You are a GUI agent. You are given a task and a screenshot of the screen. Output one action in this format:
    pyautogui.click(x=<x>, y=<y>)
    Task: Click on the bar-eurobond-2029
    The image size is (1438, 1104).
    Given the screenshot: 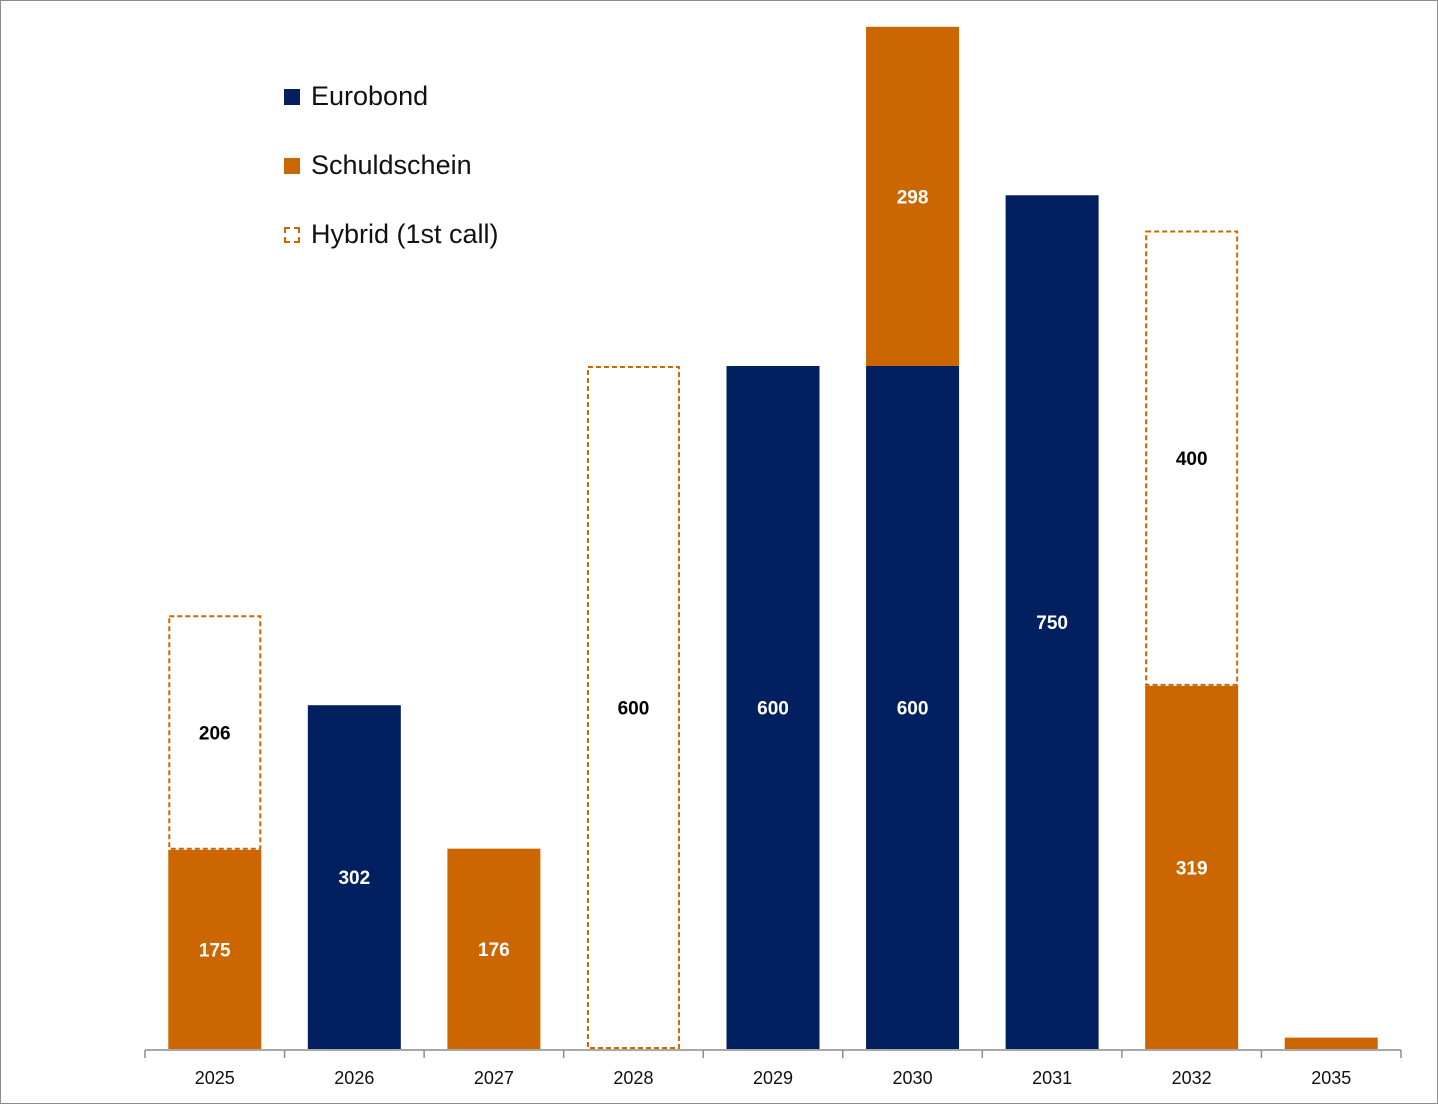 What is the action you would take?
    pyautogui.click(x=773, y=707)
    